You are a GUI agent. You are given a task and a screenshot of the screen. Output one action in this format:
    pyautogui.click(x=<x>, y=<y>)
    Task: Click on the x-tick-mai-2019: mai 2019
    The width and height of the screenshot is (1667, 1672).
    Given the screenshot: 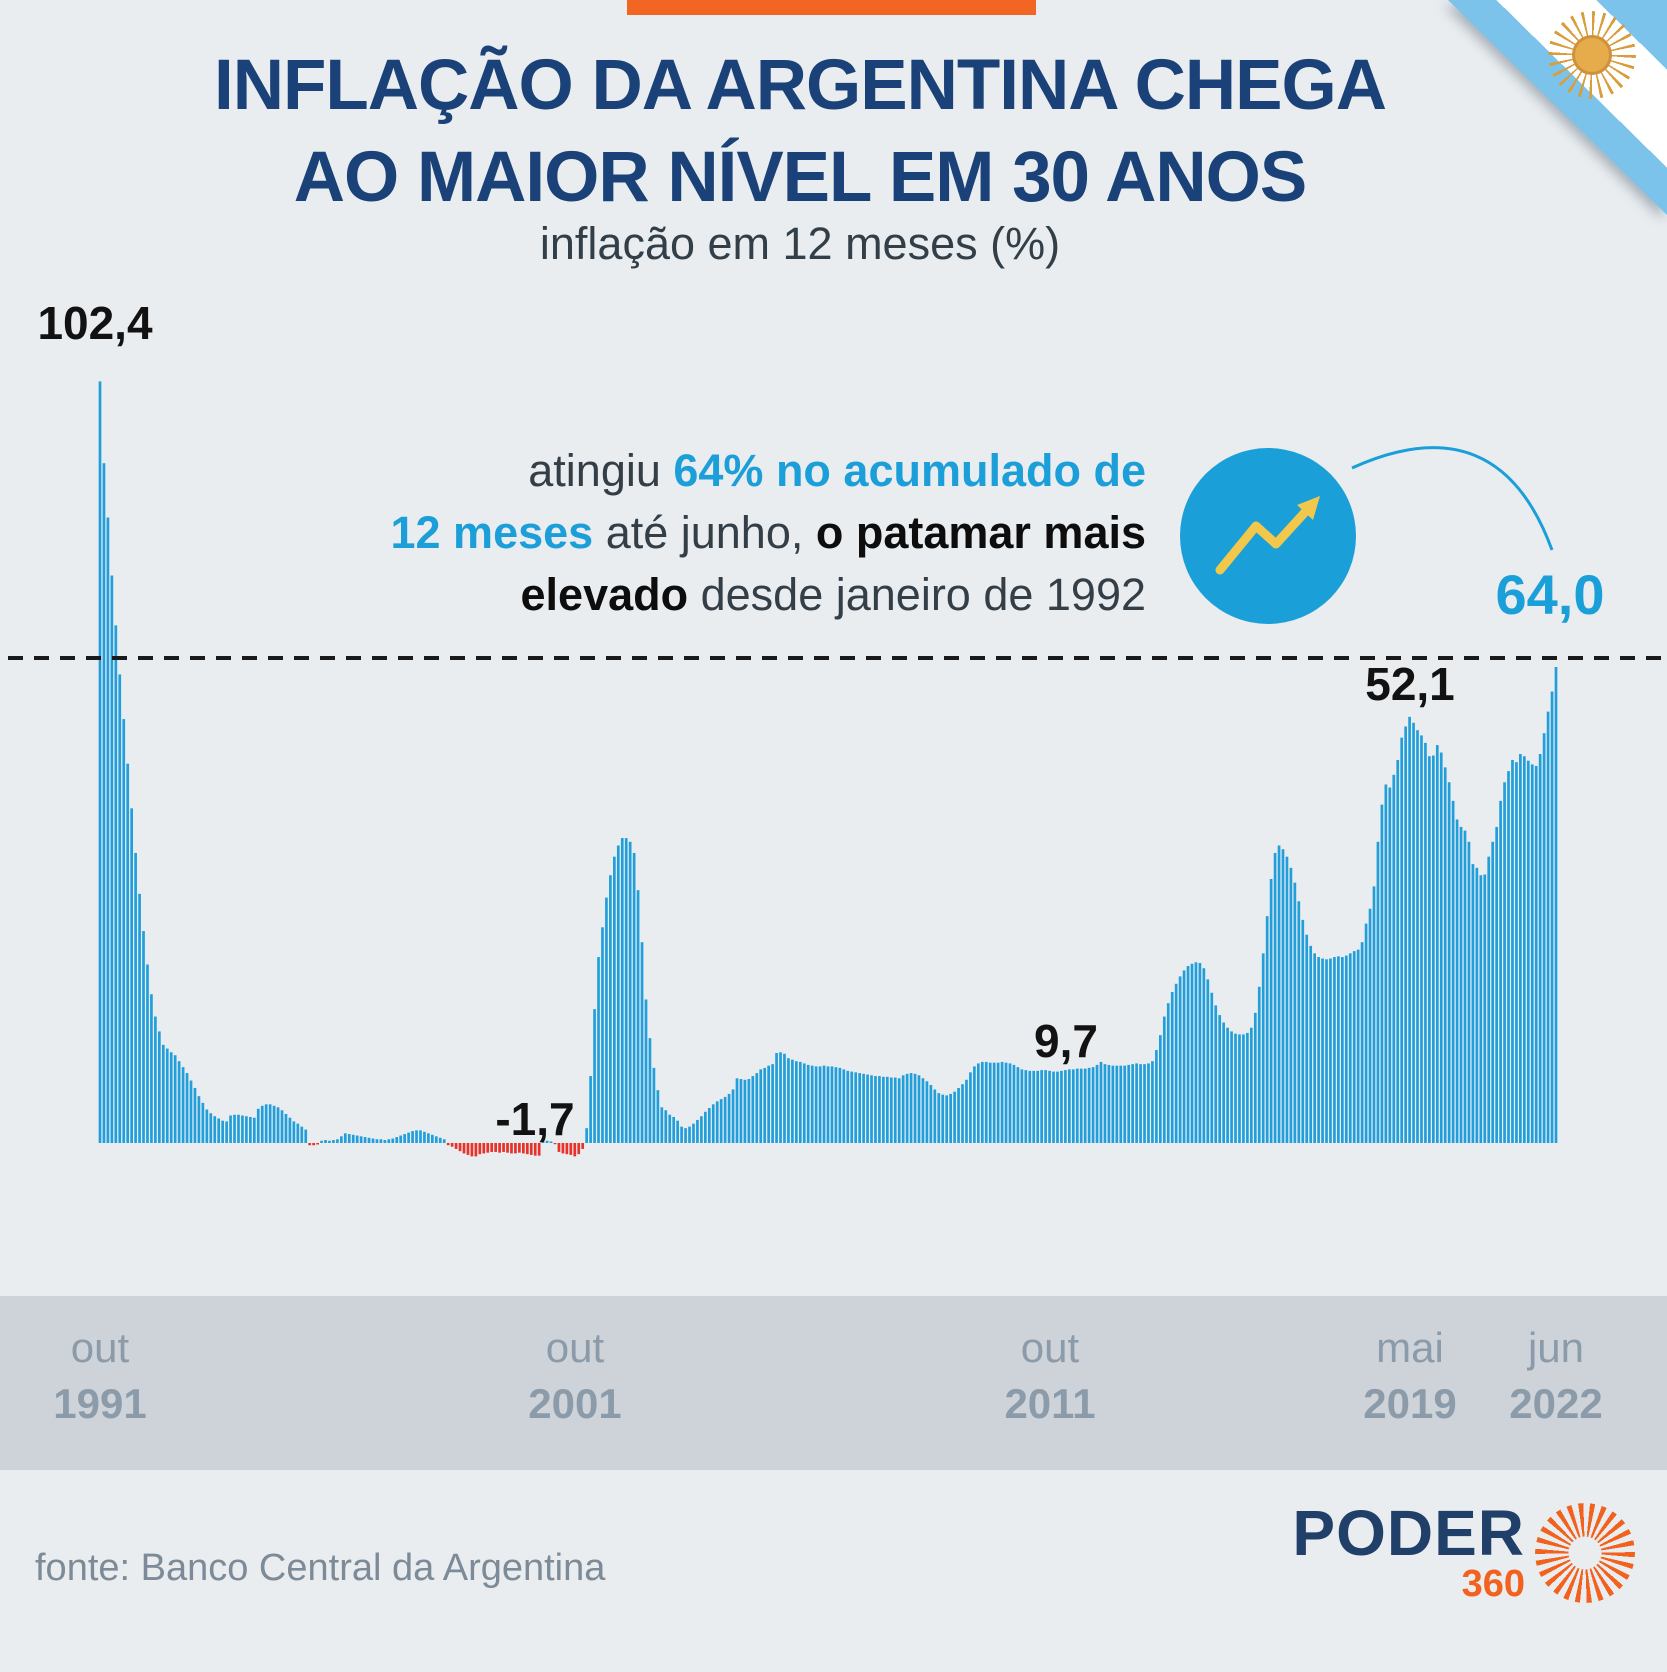 What is the action you would take?
    pyautogui.click(x=1410, y=1375)
    